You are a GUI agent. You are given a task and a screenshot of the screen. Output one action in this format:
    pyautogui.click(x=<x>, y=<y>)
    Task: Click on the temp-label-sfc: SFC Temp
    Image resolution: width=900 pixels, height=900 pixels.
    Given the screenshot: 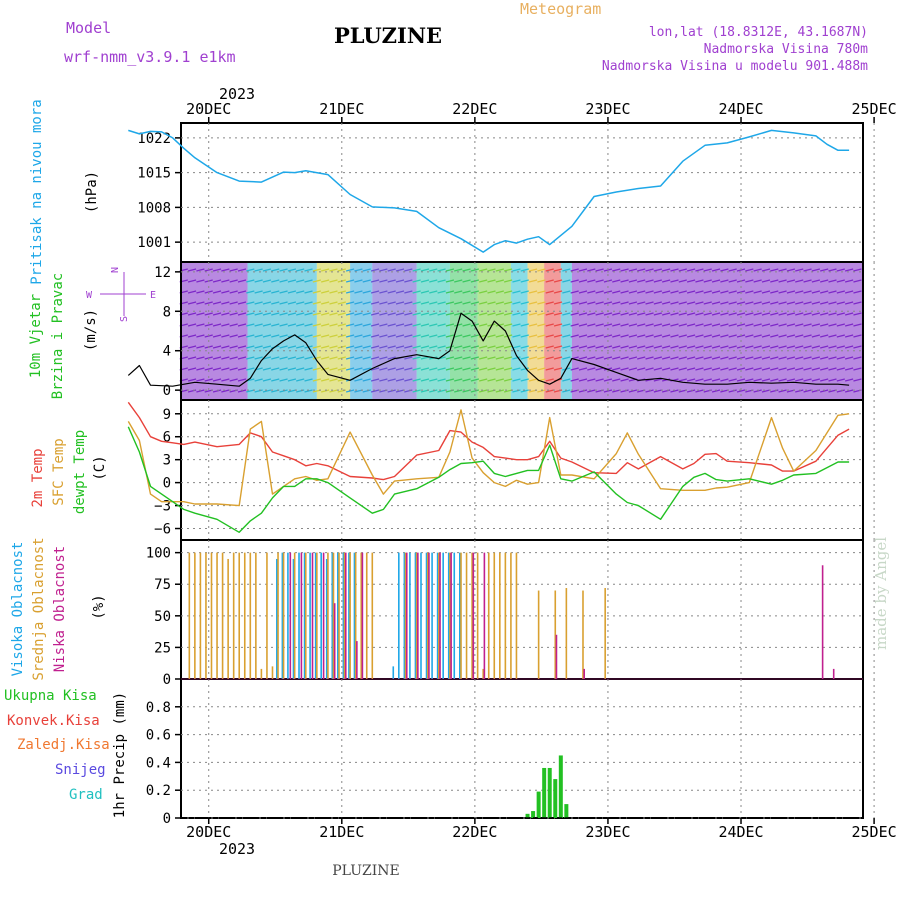 What is the action you would take?
    pyautogui.click(x=59, y=471)
    